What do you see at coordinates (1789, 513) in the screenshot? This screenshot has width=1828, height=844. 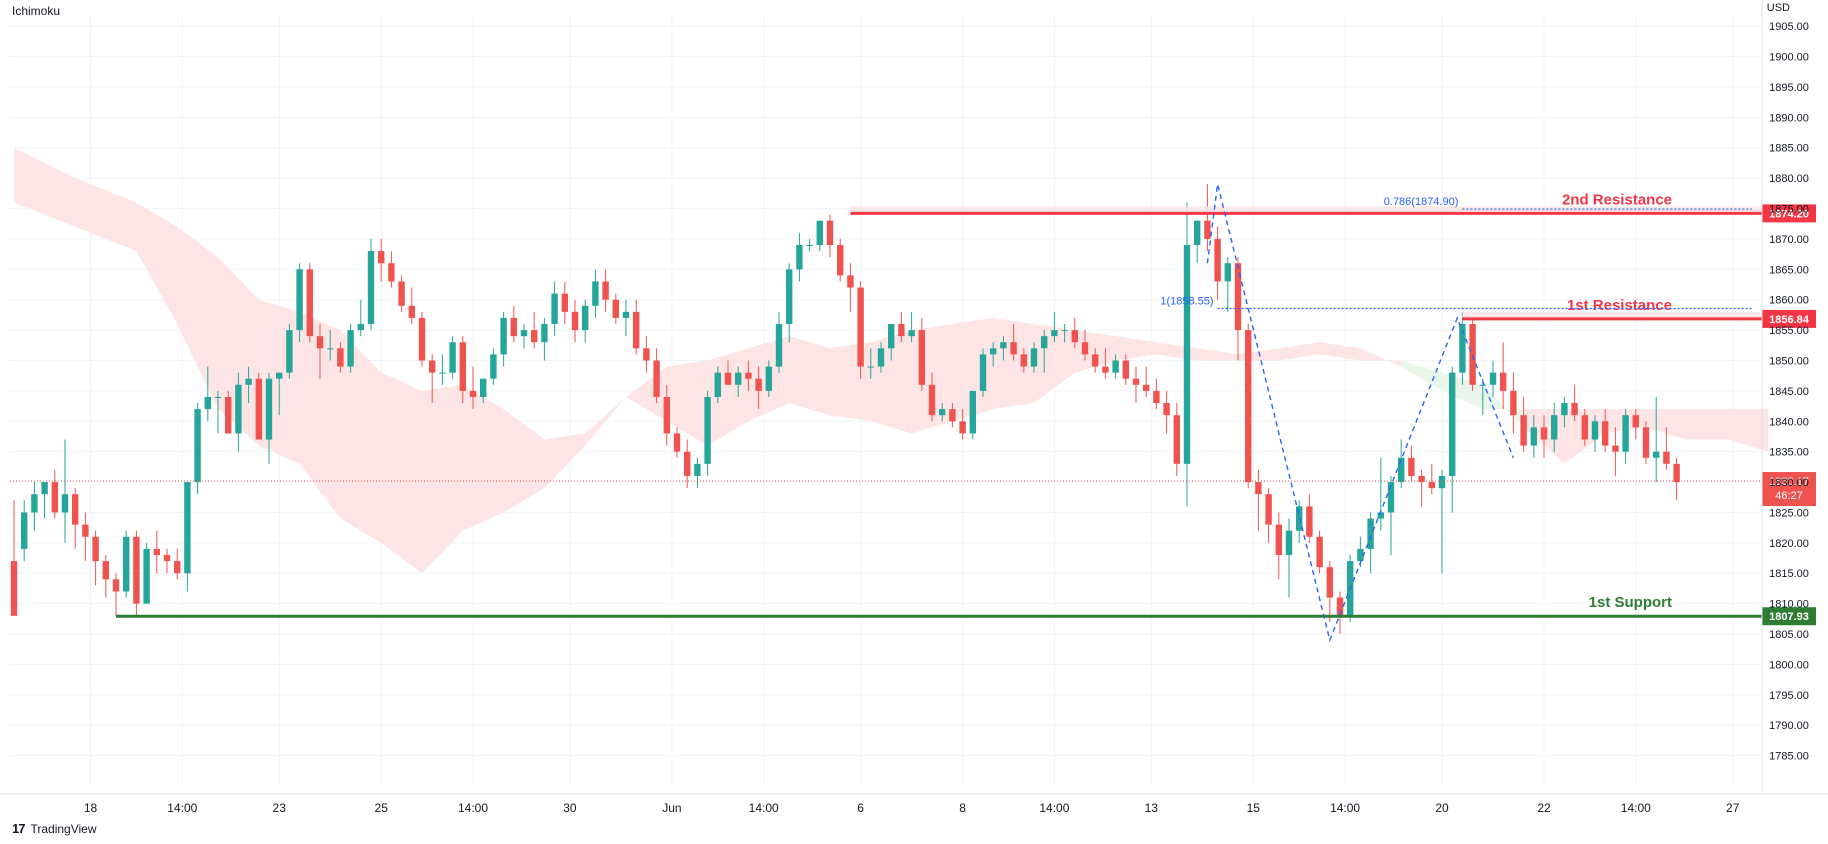 I see `price-tick-label: 1825.00` at bounding box center [1789, 513].